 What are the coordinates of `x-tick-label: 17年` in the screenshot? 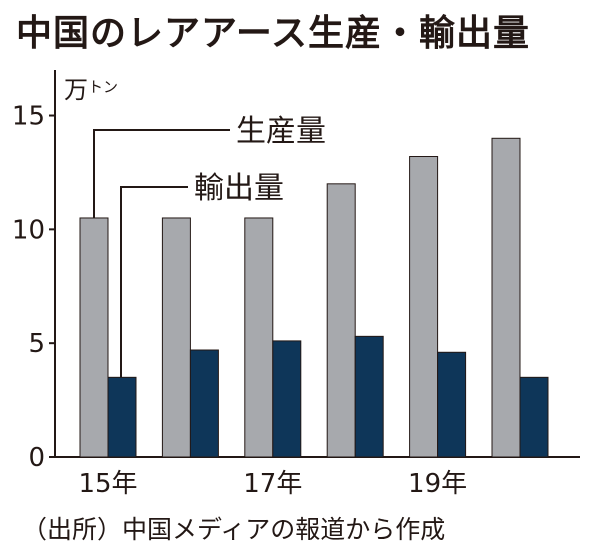 It's located at (272, 484).